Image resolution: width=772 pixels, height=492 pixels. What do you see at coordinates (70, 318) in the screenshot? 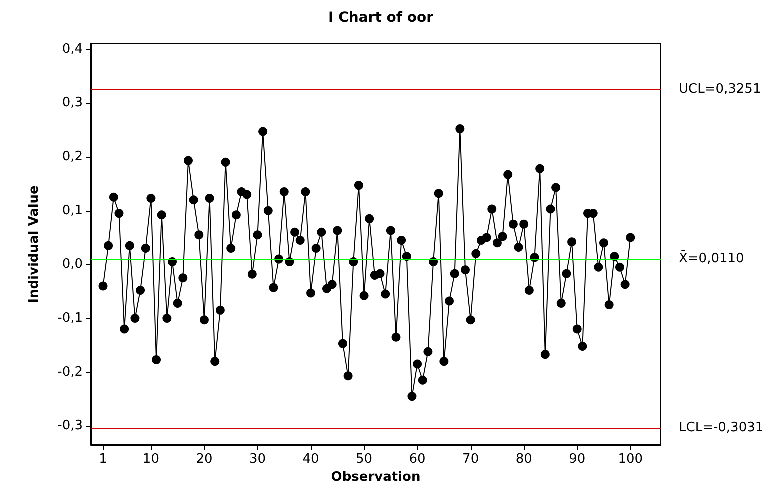
I see `y-tick-label: -0,1` at bounding box center [70, 318].